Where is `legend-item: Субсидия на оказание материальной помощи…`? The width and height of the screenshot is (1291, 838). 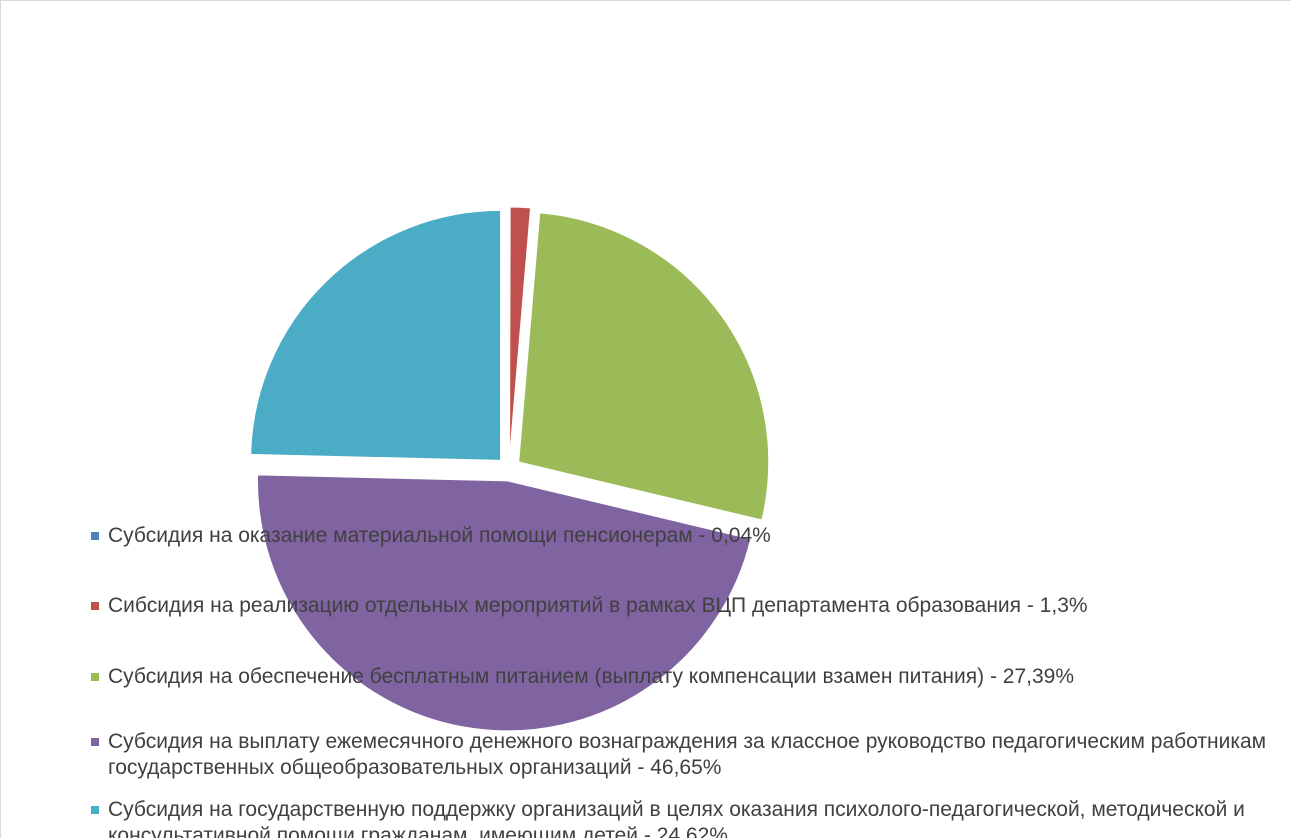 legend-item: Субсидия на оказание материальной помощи… is located at coordinates (679, 536).